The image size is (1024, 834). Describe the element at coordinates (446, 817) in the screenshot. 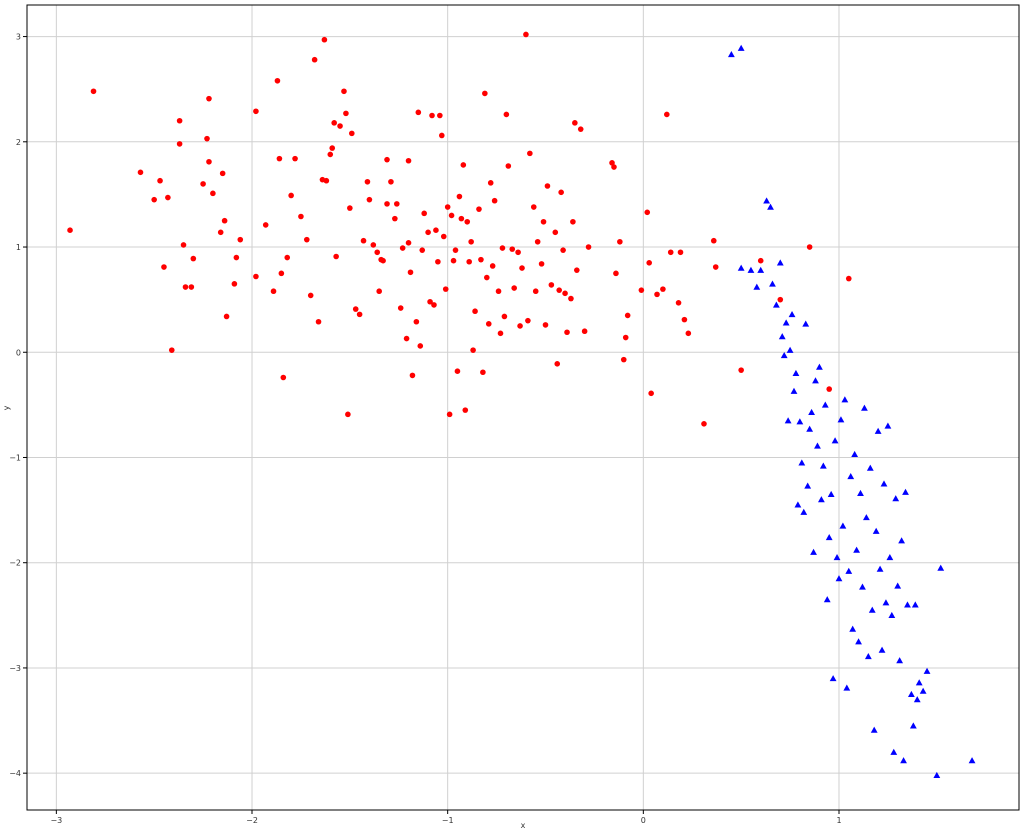

I see `x-axis-ticks: −3 −2 −1 0 1` at that location.